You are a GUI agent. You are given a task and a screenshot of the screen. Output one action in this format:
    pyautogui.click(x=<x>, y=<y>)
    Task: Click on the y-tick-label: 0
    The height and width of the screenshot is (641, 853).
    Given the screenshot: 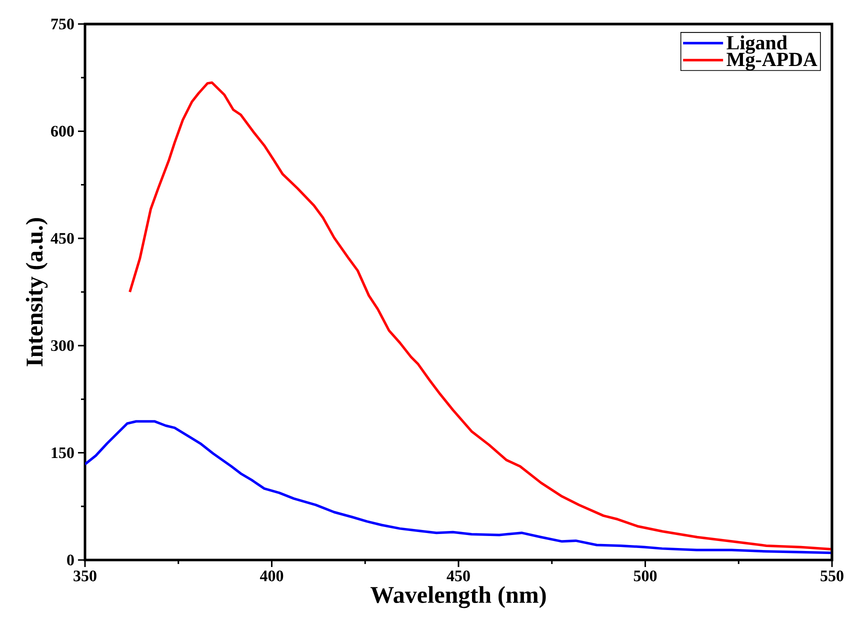 What is the action you would take?
    pyautogui.click(x=70, y=560)
    